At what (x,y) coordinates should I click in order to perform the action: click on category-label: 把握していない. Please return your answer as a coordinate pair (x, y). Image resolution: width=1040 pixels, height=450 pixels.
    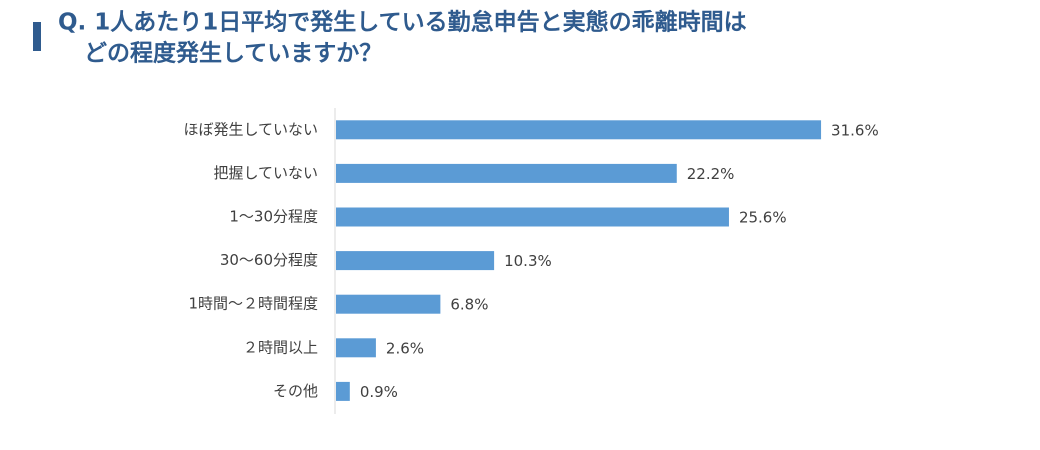
    Looking at the image, I should click on (265, 173).